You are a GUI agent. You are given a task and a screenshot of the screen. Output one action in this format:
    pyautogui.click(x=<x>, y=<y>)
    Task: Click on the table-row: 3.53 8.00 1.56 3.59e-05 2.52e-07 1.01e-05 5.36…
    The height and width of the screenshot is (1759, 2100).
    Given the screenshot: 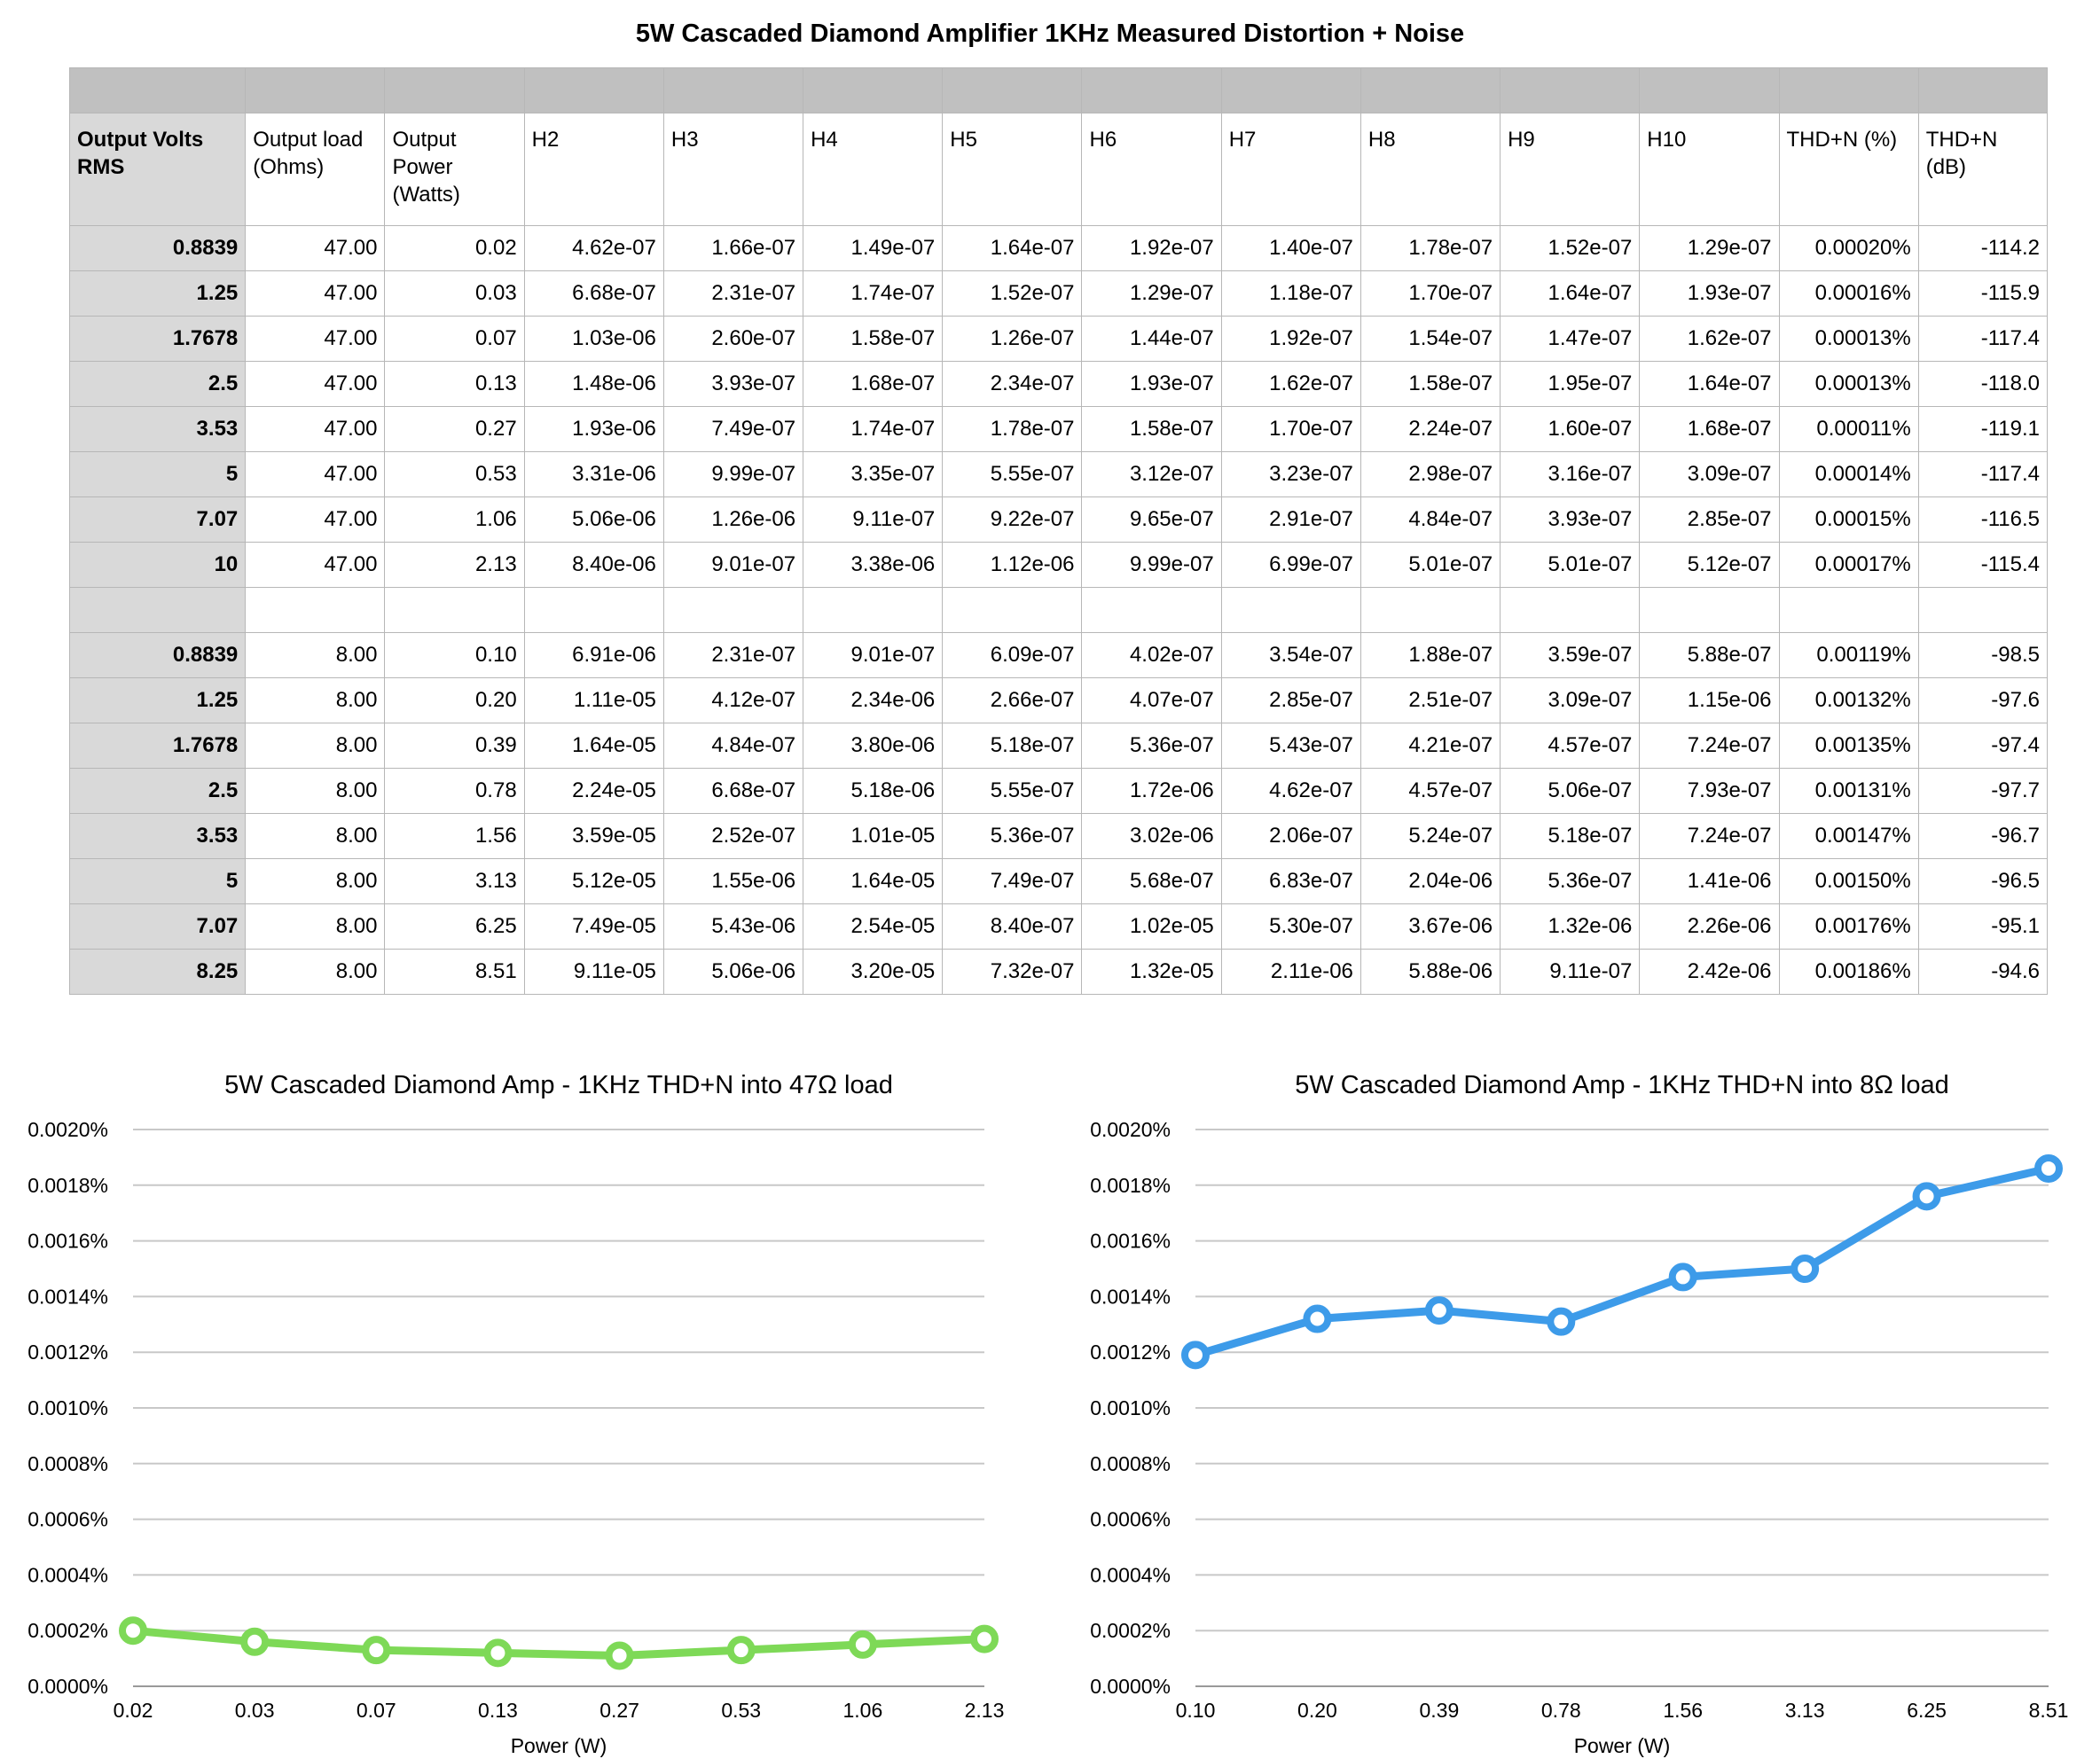 What is the action you would take?
    pyautogui.click(x=1058, y=836)
    